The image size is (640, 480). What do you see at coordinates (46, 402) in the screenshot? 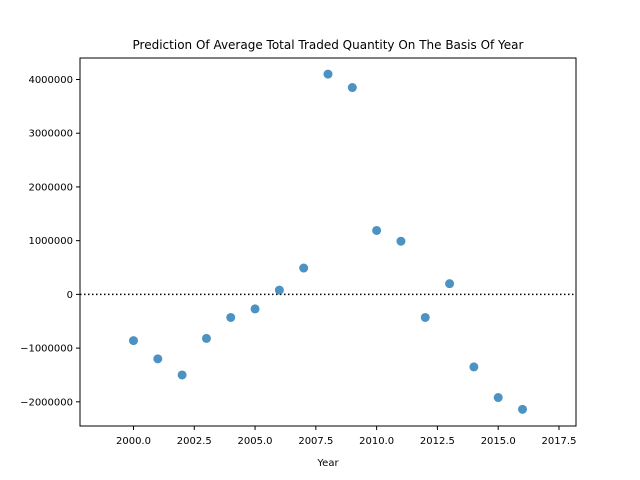
I see `y-tick-label: −2000000` at bounding box center [46, 402].